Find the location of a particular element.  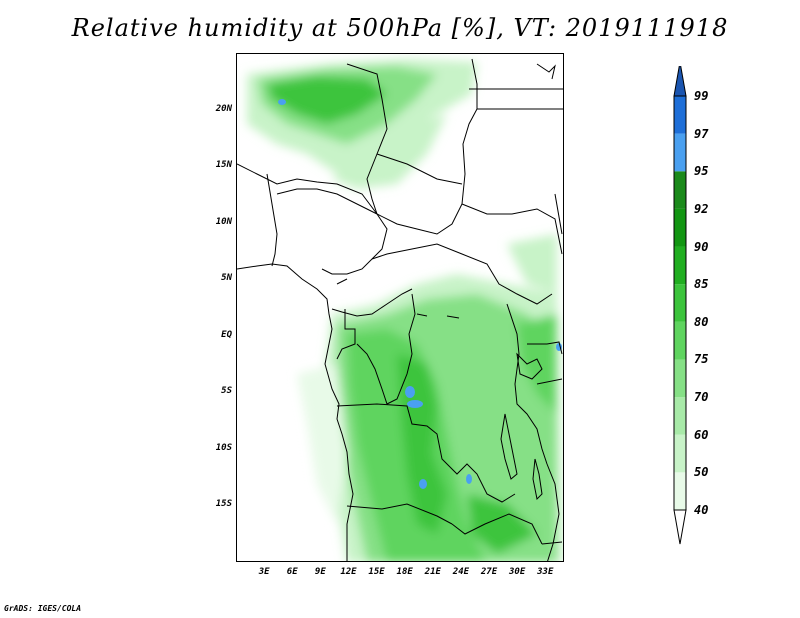

lat-label-10s: 10S is located at coordinates (223, 447).